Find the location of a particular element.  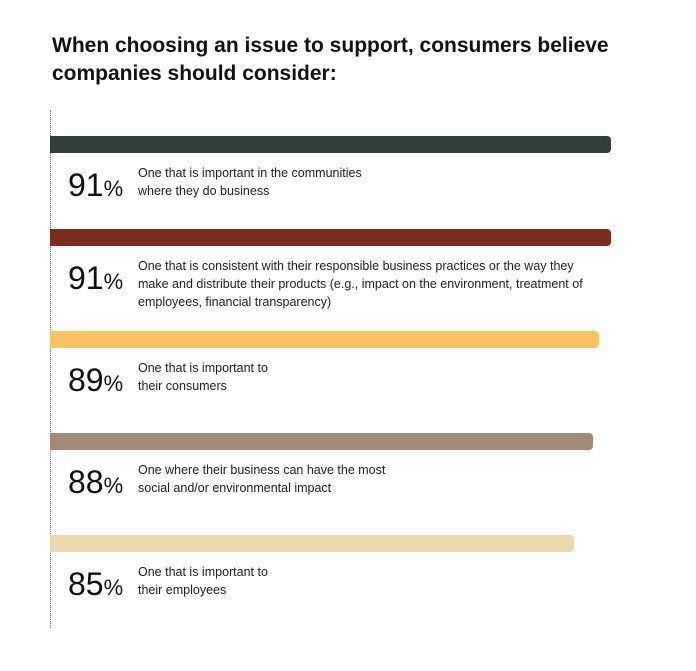

value-number: 85 is located at coordinates (86, 584).